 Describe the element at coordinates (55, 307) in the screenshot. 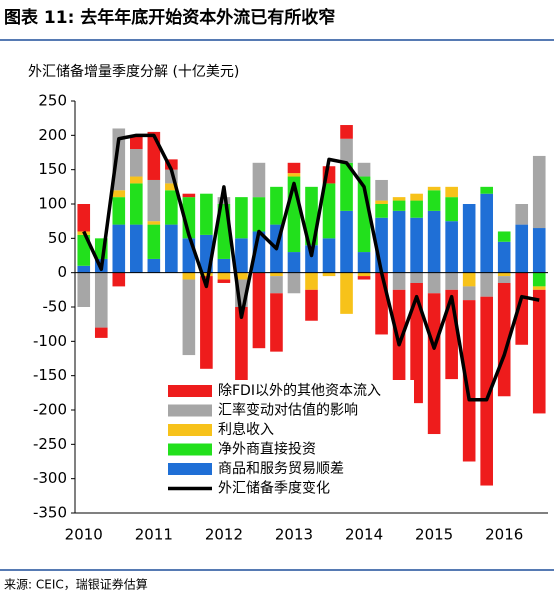

I see `y-tick-label: -50` at that location.